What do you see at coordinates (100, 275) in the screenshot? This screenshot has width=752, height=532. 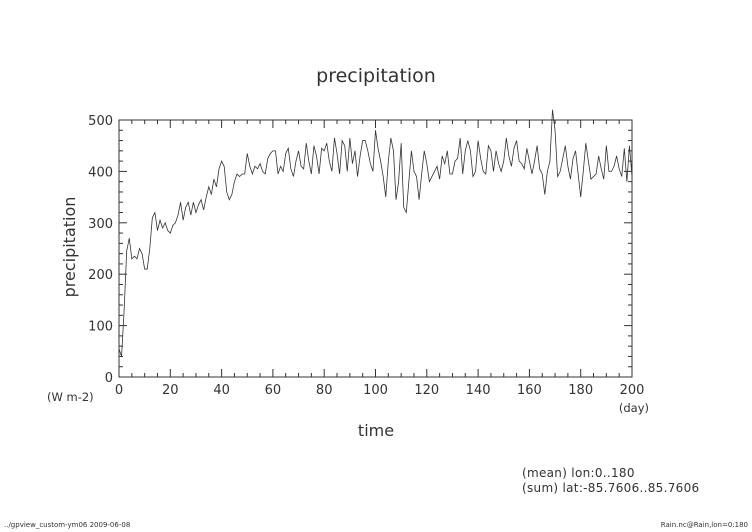 I see `y-tick-label: 200` at bounding box center [100, 275].